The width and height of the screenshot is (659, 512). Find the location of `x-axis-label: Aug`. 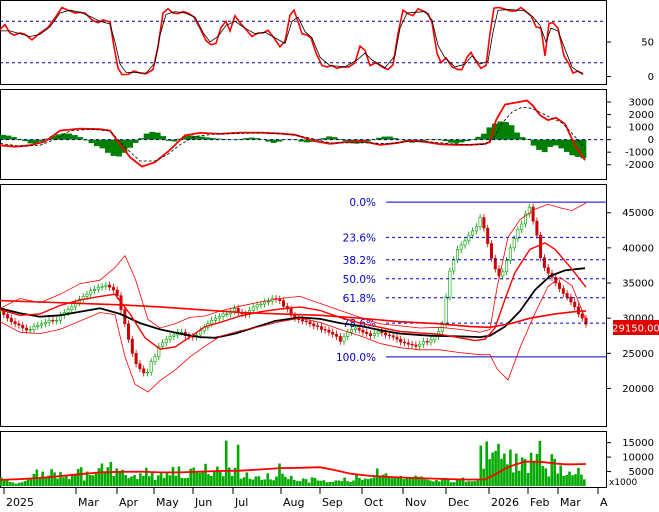

x-axis-label: Aug is located at coordinates (293, 502).